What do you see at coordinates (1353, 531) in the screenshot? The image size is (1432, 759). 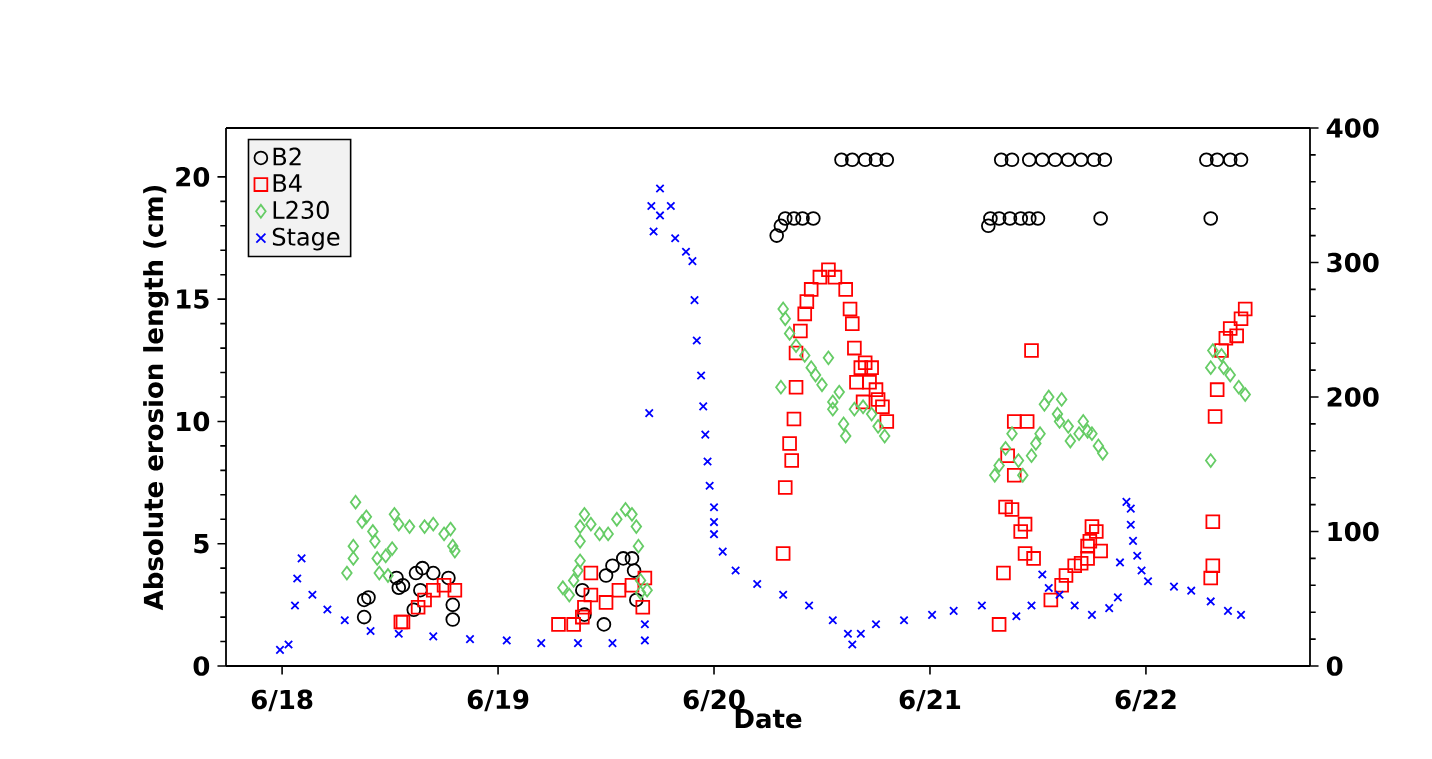 I see `y2-tick-label: 100` at bounding box center [1353, 531].